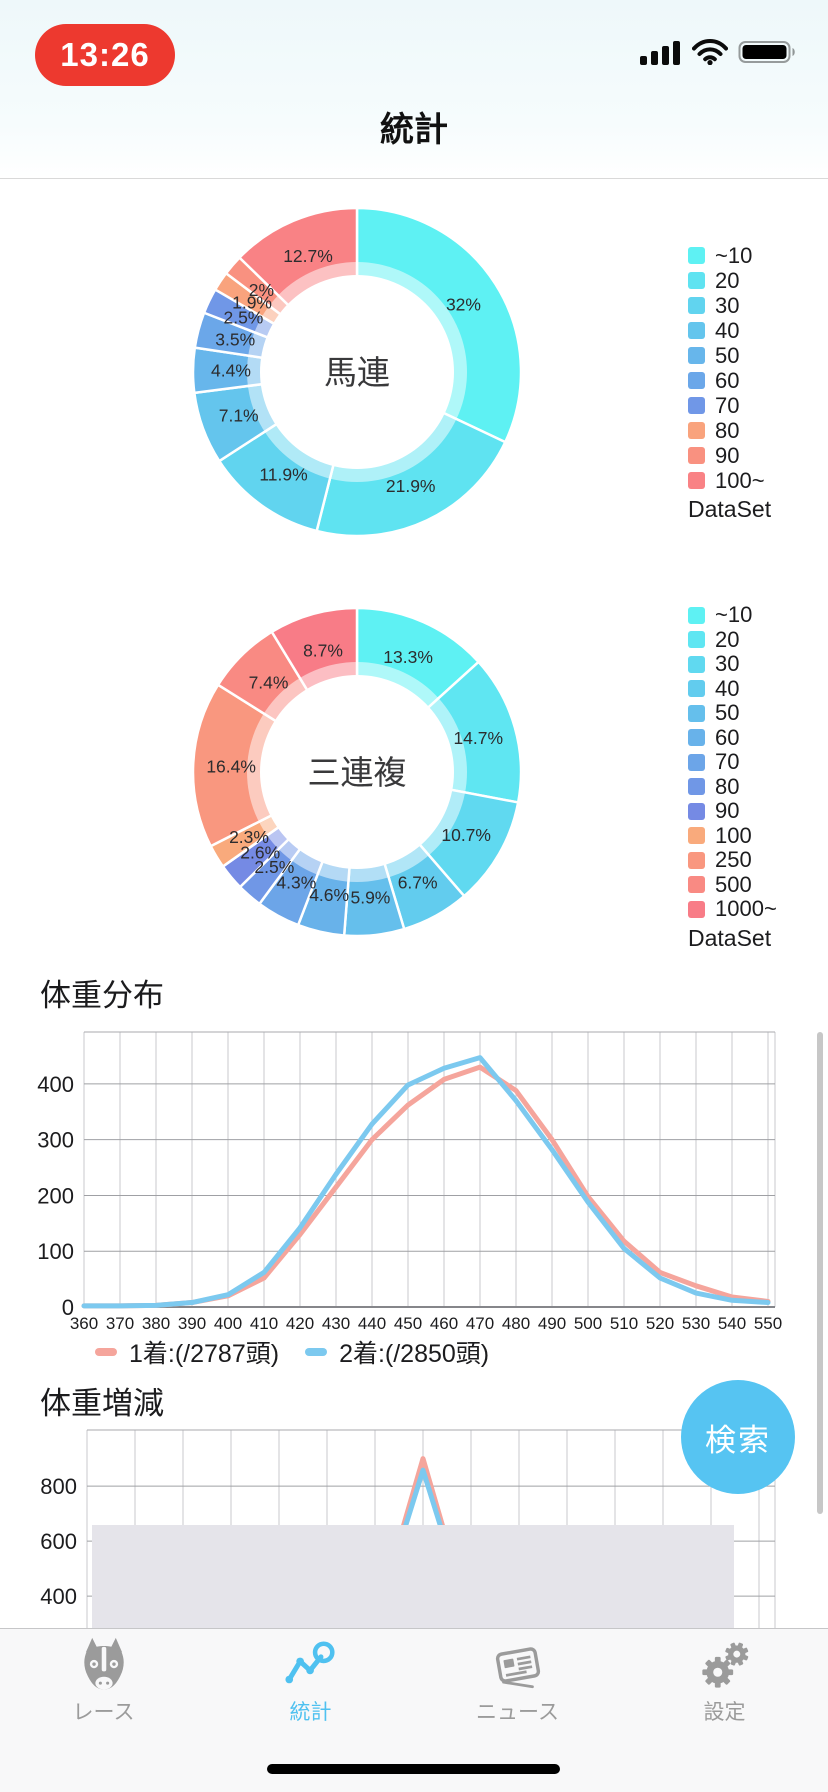 The image size is (828, 1792). I want to click on legend-label: 100, so click(733, 835).